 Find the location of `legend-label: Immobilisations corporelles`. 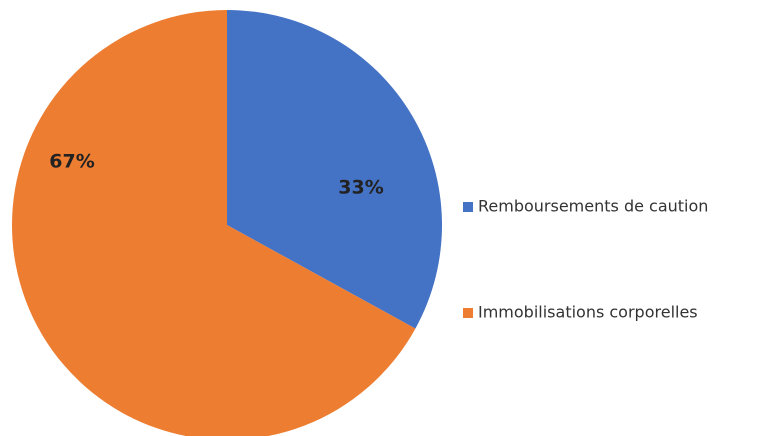

legend-label: Immobilisations corporelles is located at coordinates (588, 312).